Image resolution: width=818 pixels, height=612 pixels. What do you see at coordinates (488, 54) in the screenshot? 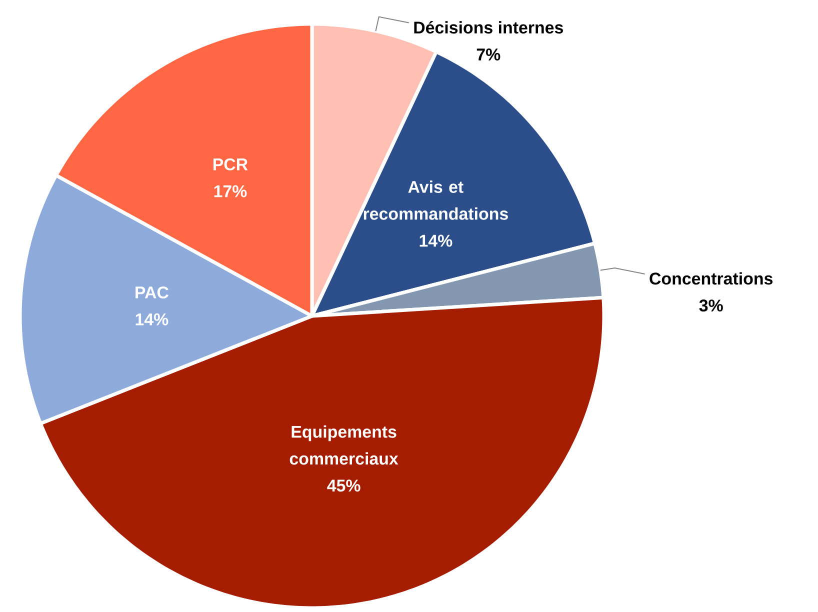
I see `data-label: 7%` at bounding box center [488, 54].